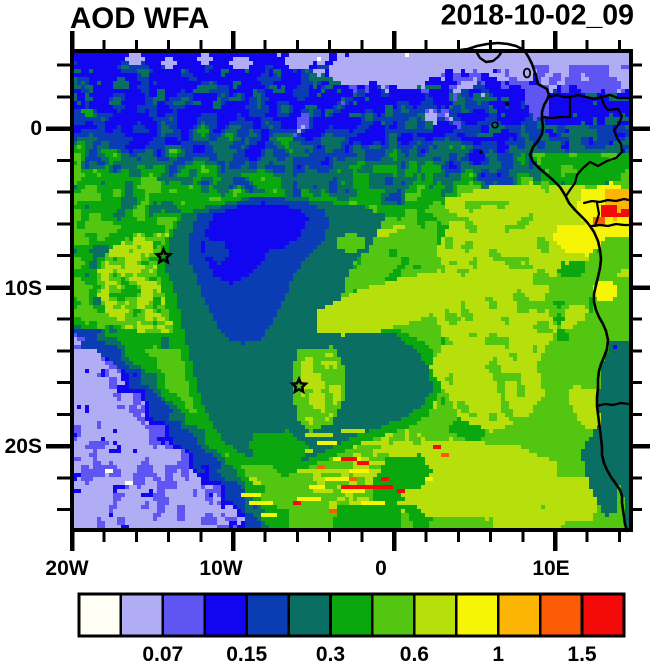 Image resolution: width=650 pixels, height=667 pixels. Describe the element at coordinates (330, 654) in the screenshot. I see `svg-text: 0.3` at that location.